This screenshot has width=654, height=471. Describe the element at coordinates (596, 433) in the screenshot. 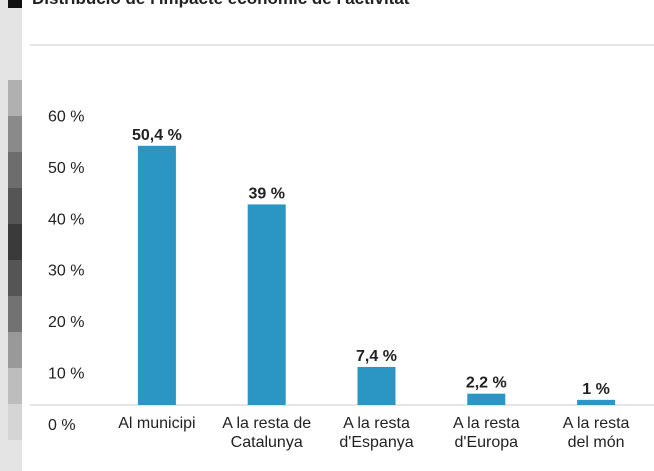

I see `x-tick-label: A la resta del món` at that location.